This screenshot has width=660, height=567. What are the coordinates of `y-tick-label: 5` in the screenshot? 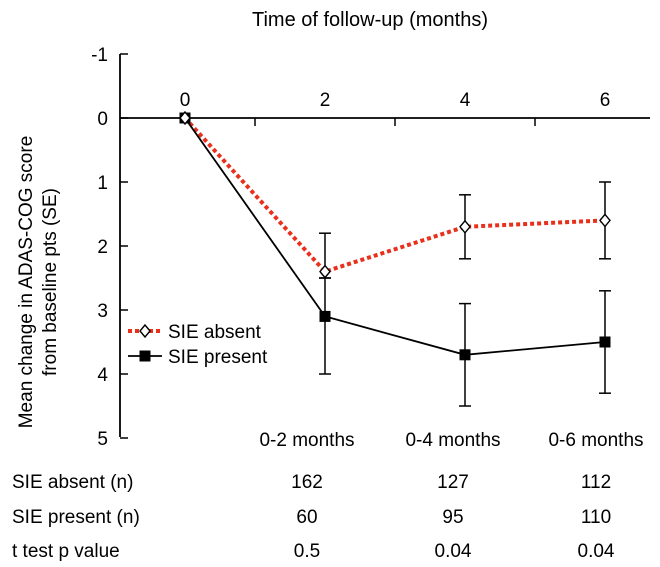 It's located at (102, 439).